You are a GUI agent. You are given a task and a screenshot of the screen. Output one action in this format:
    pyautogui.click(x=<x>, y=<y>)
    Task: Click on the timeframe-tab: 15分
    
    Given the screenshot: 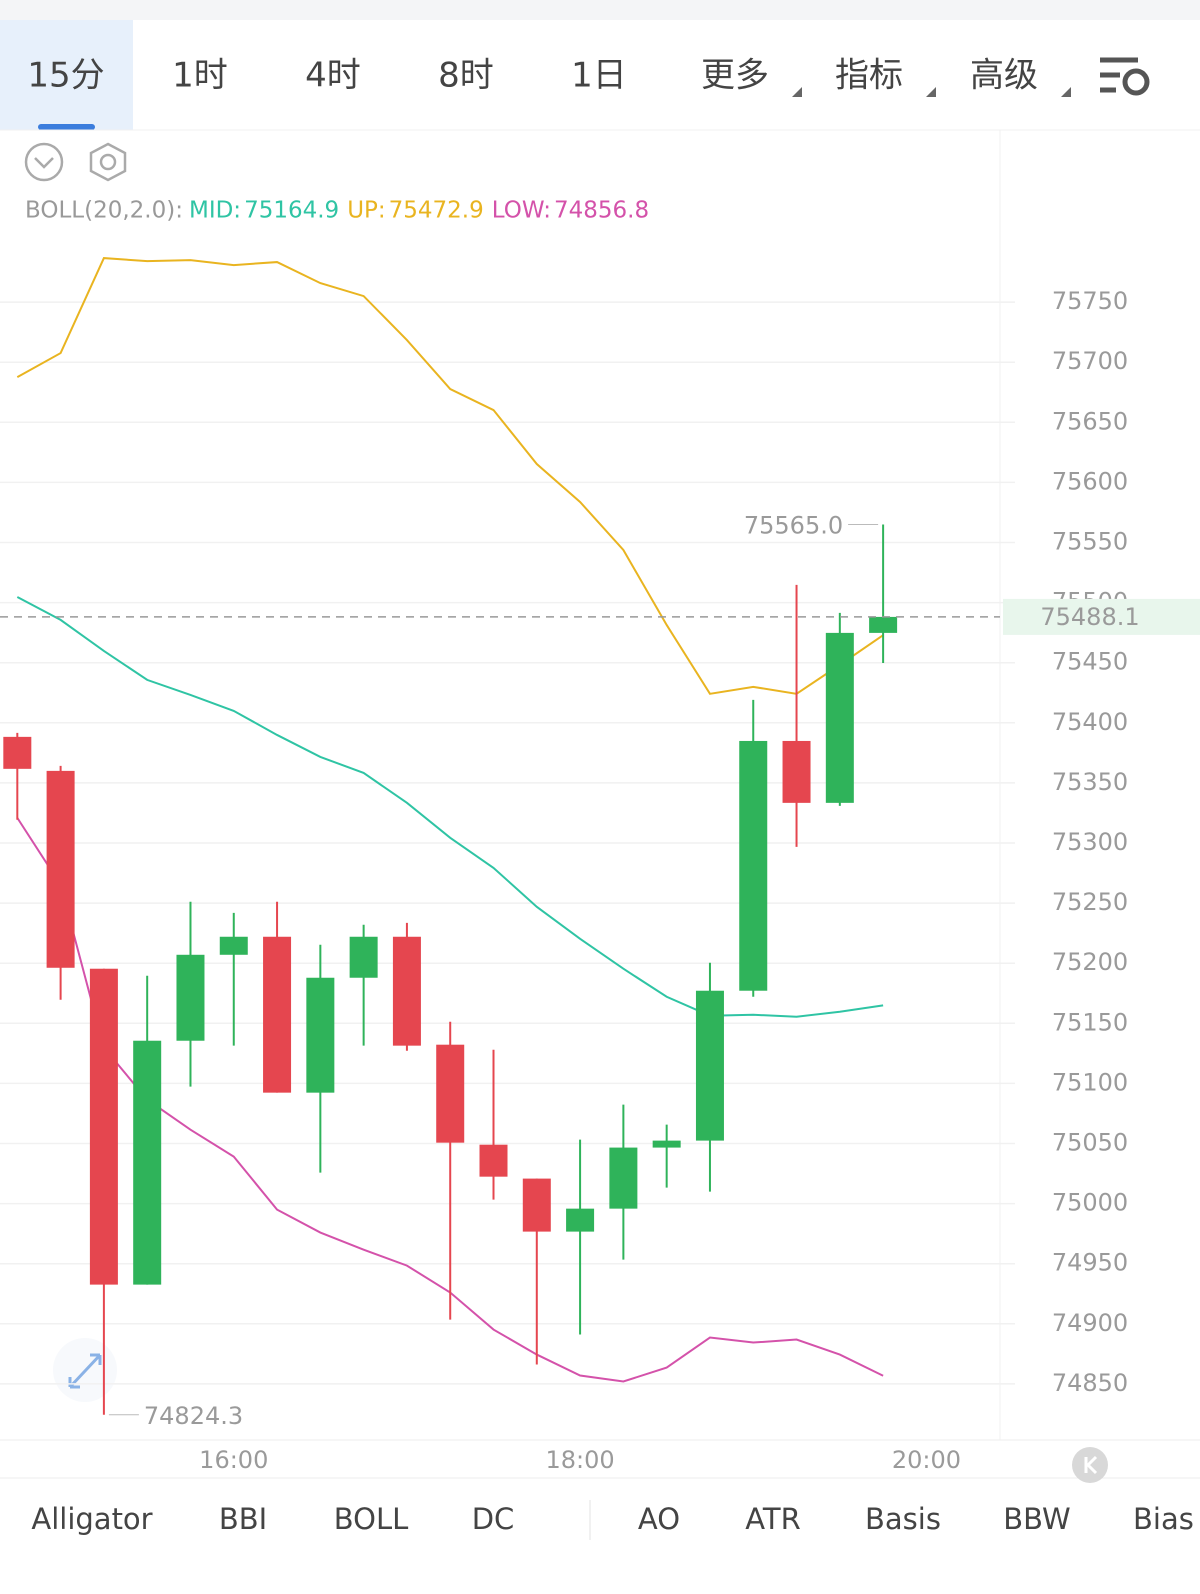 What is the action you would take?
    pyautogui.click(x=65, y=76)
    